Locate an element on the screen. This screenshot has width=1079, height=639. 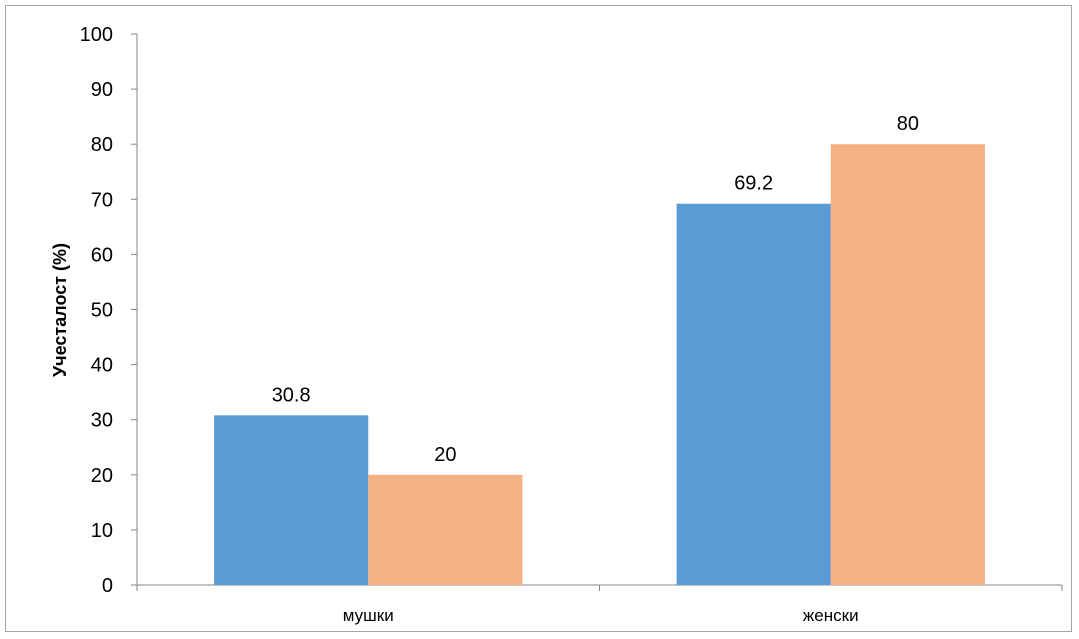
data-label: 20 is located at coordinates (445, 455).